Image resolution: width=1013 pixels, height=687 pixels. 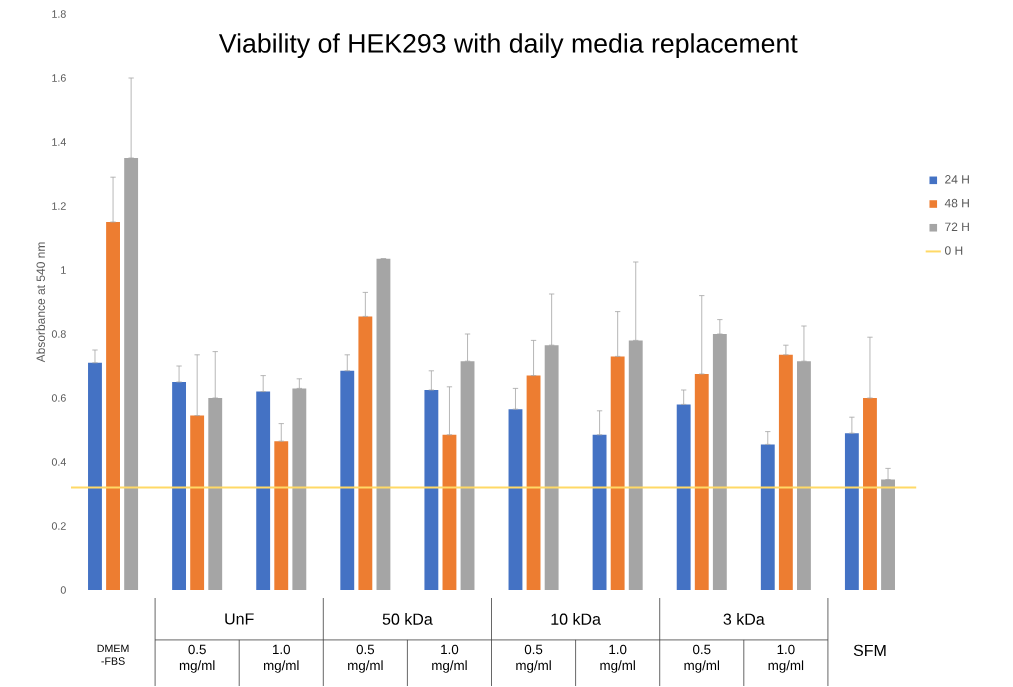 What do you see at coordinates (40, 302) in the screenshot?
I see `y-axis-title: Absorbance at 540 nm` at bounding box center [40, 302].